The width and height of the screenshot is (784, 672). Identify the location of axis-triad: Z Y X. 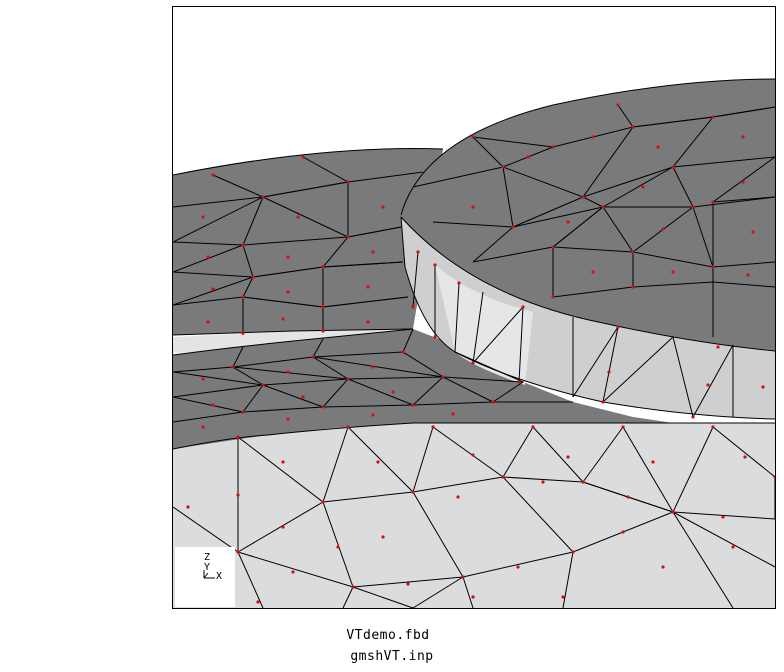
(205, 577).